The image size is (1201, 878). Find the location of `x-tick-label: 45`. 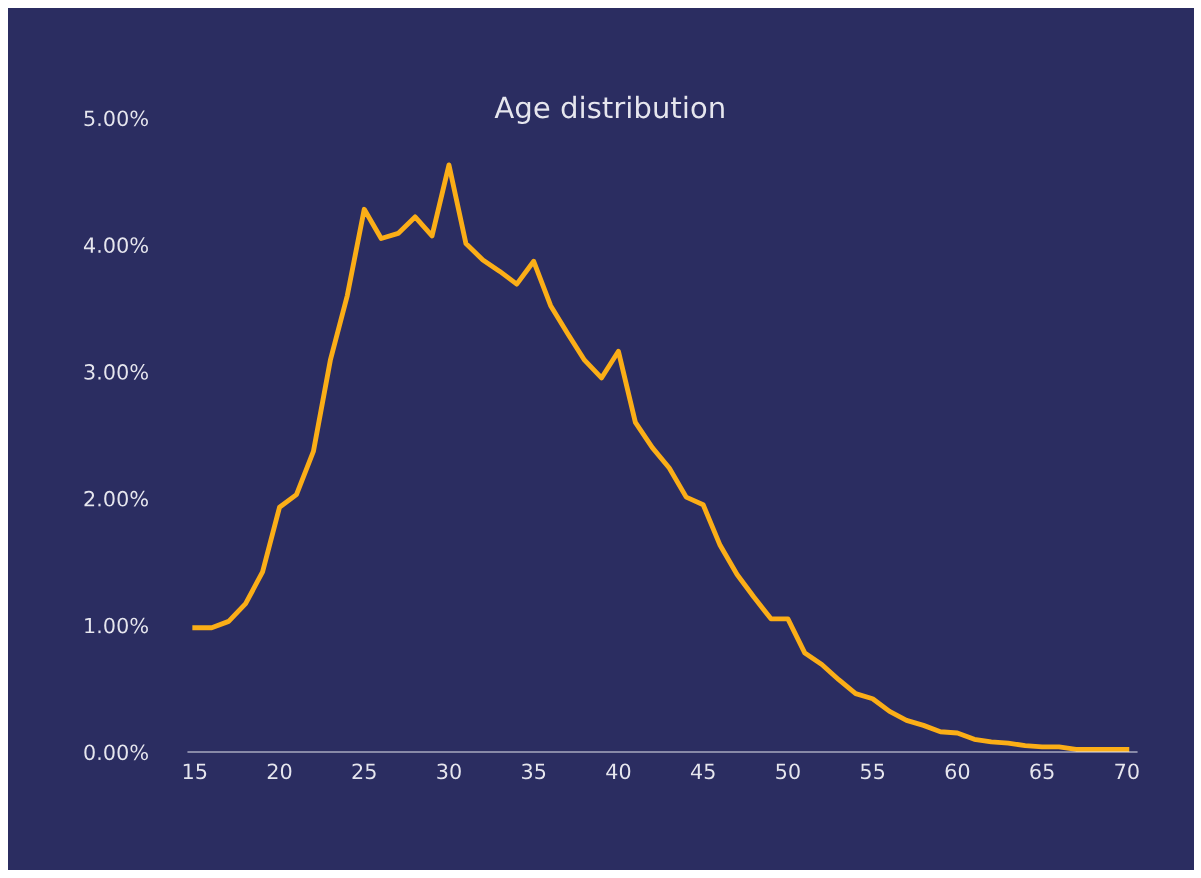

x-tick-label: 45 is located at coordinates (702, 771).